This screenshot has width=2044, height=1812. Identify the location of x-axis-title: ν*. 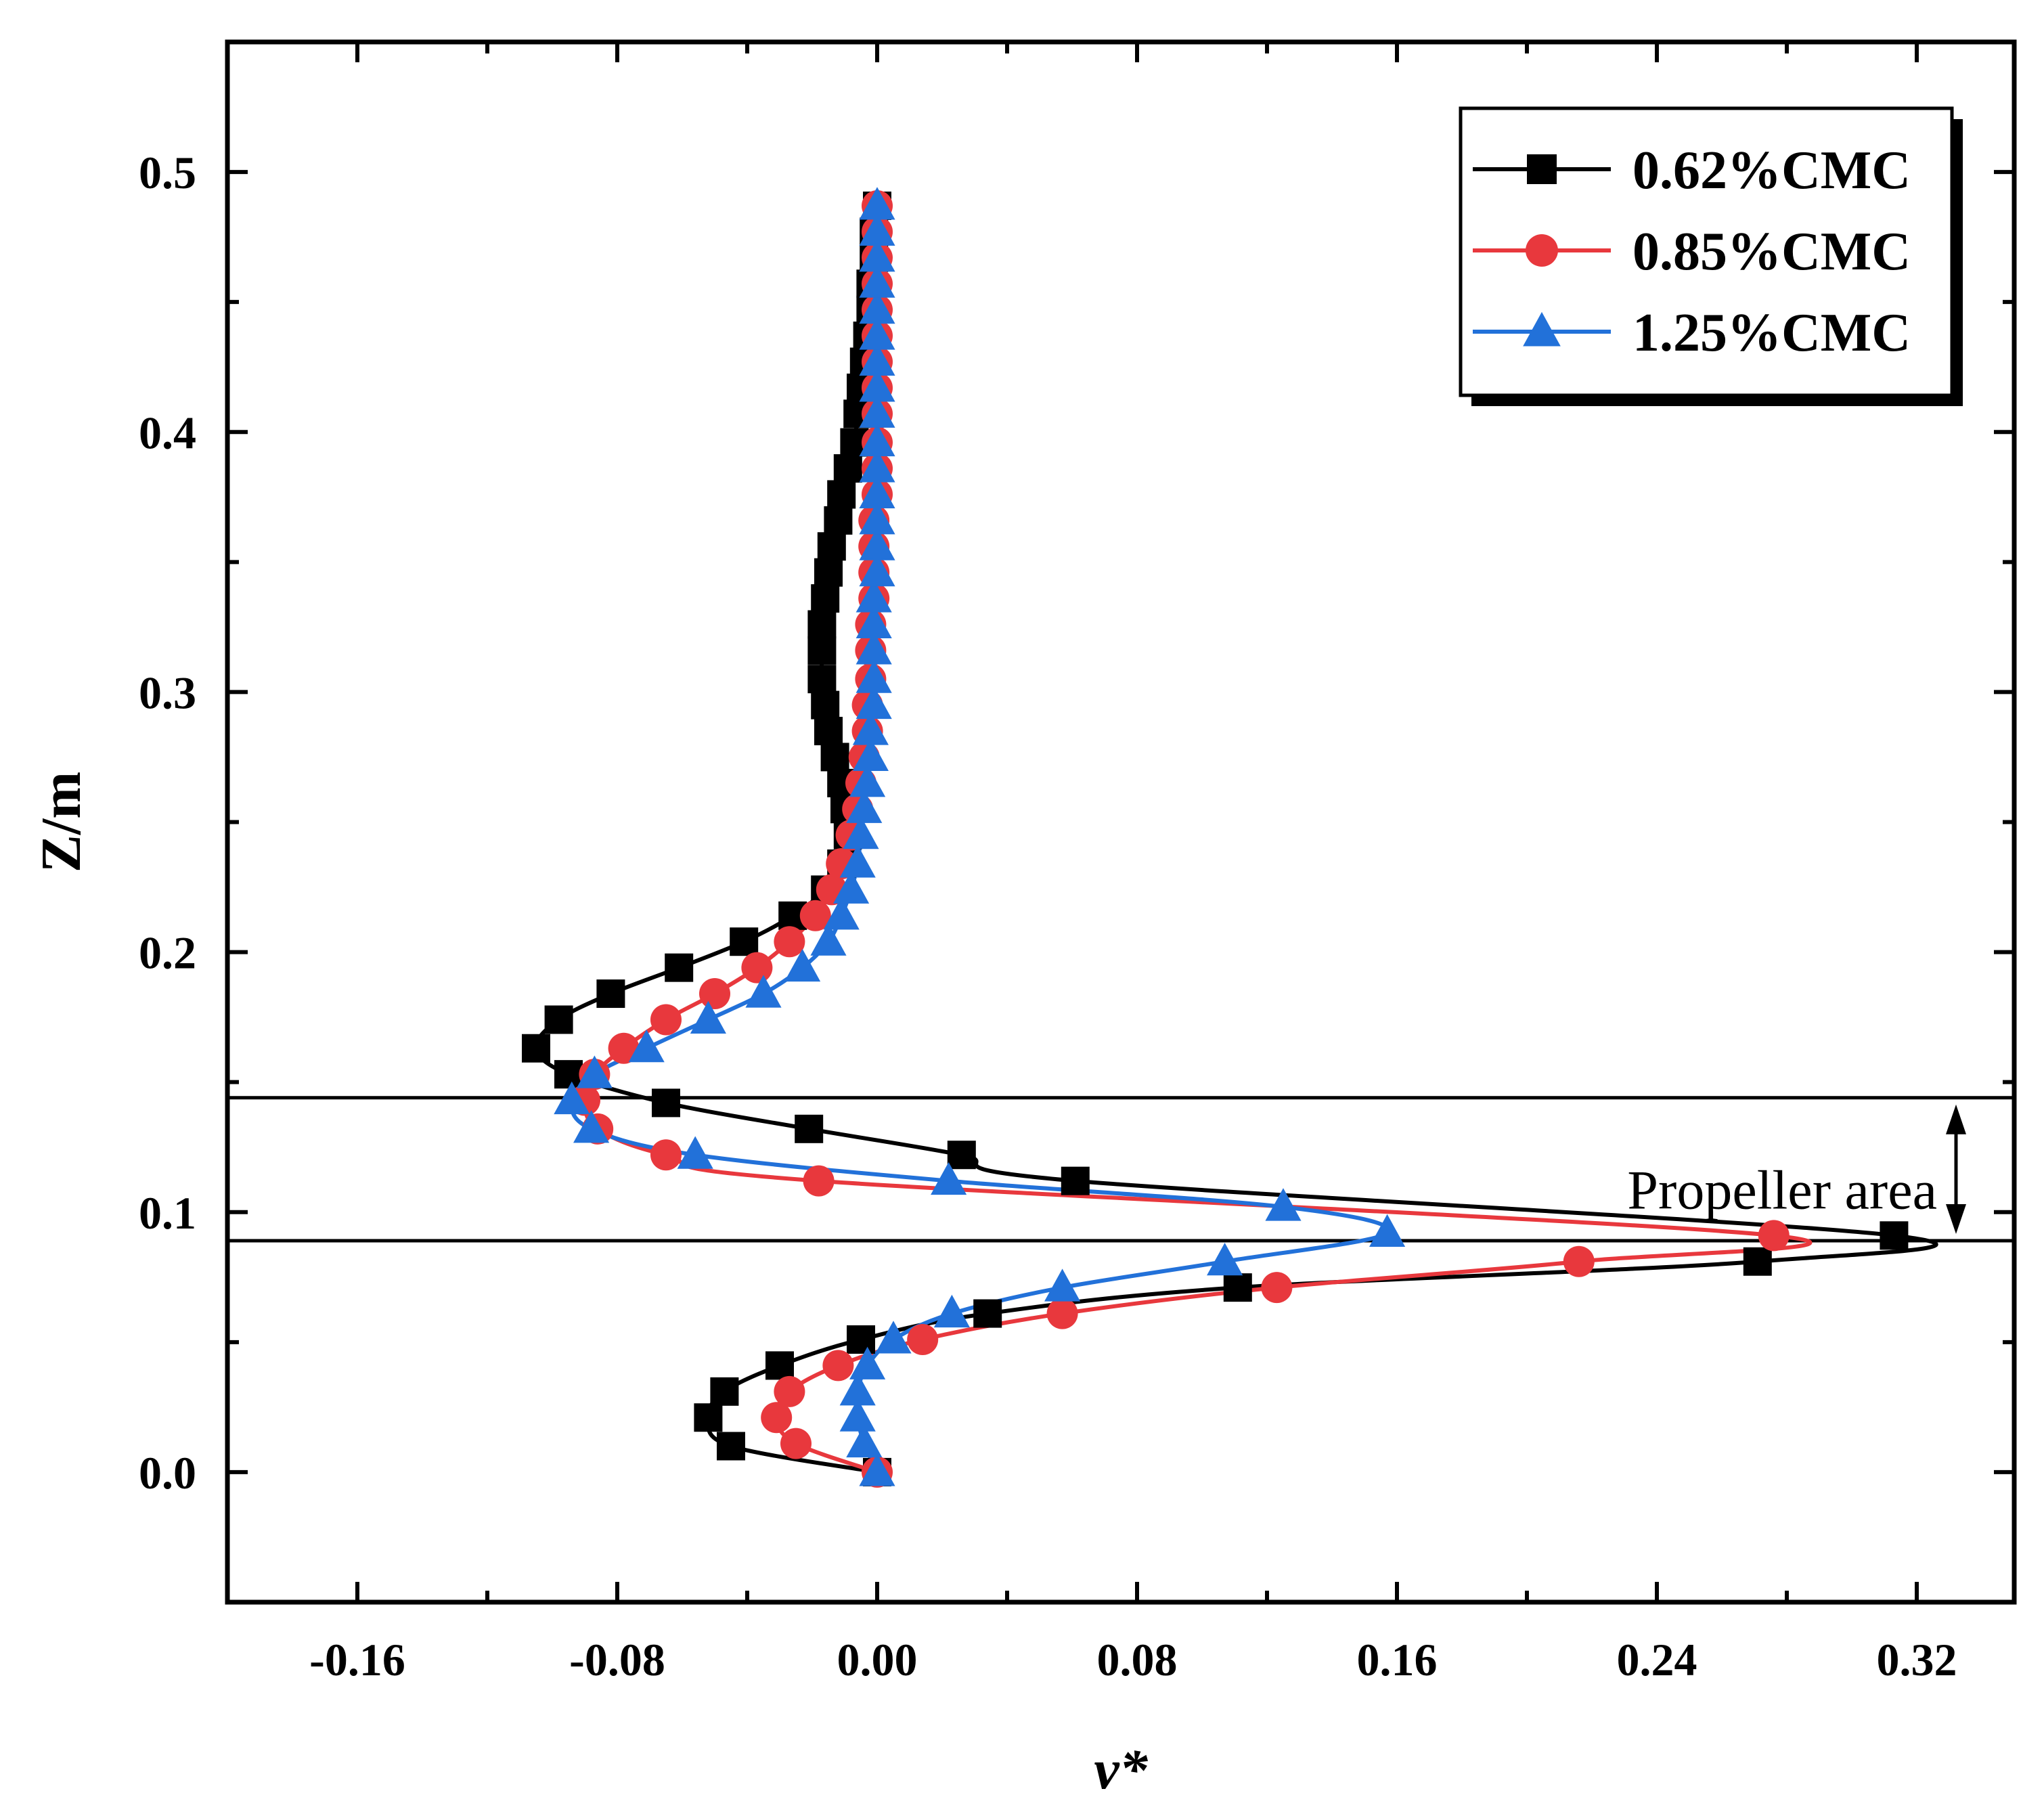
(1121, 1769).